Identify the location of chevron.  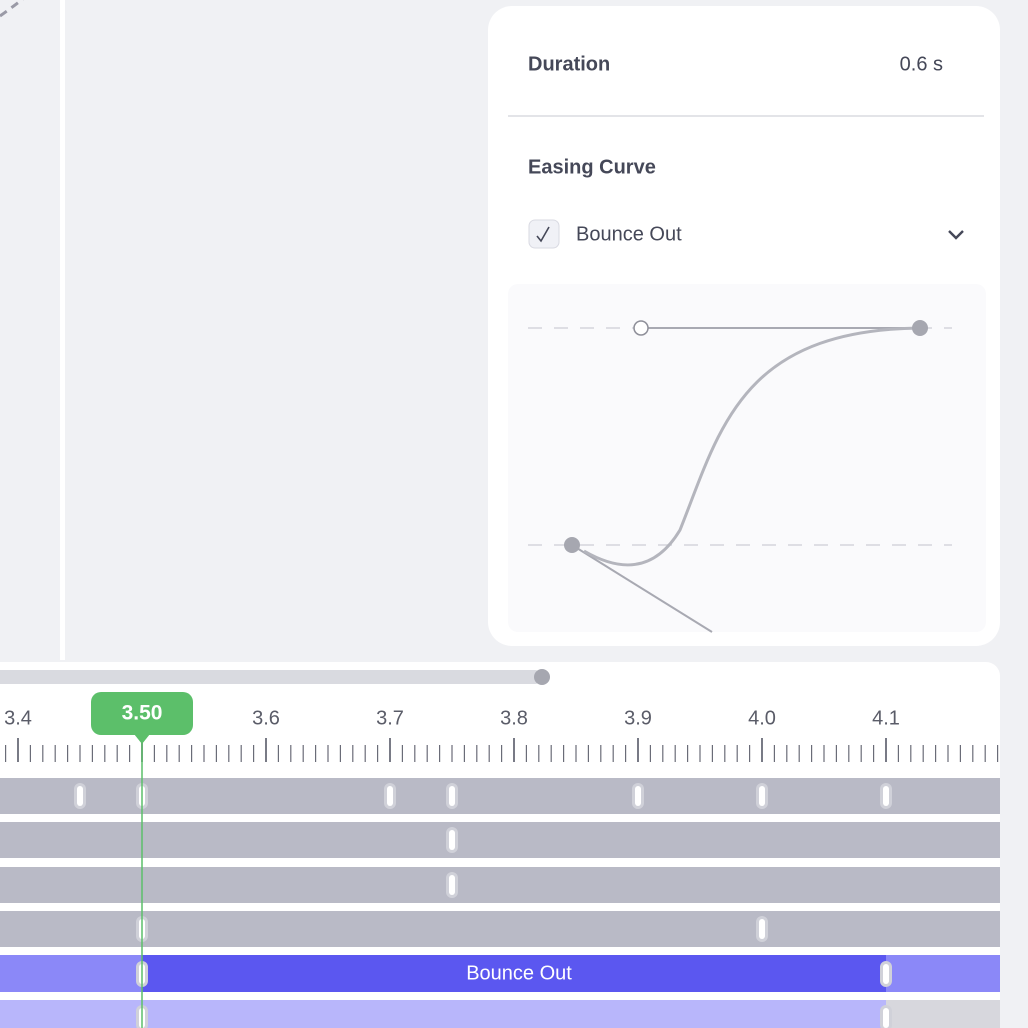
(956, 235).